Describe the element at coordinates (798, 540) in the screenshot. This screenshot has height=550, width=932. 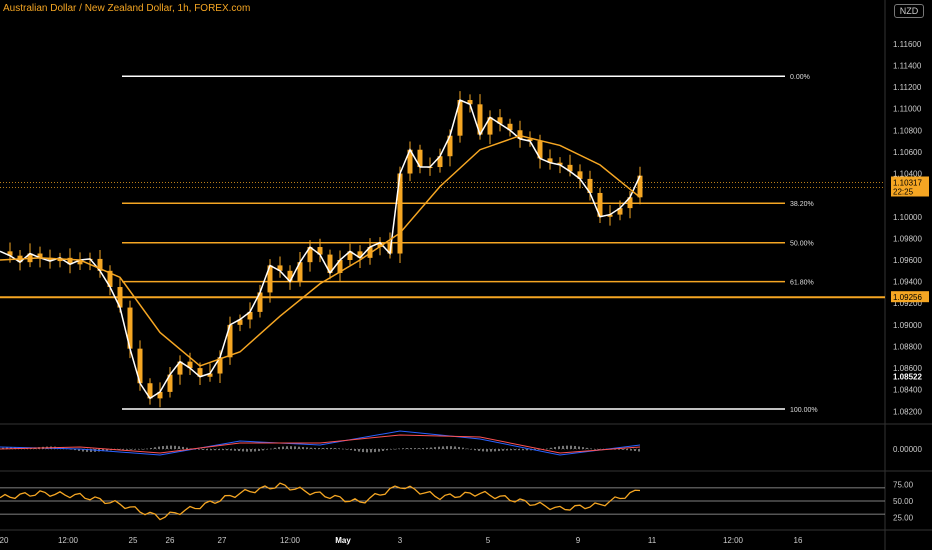
I see `time-axis-tick: 16` at that location.